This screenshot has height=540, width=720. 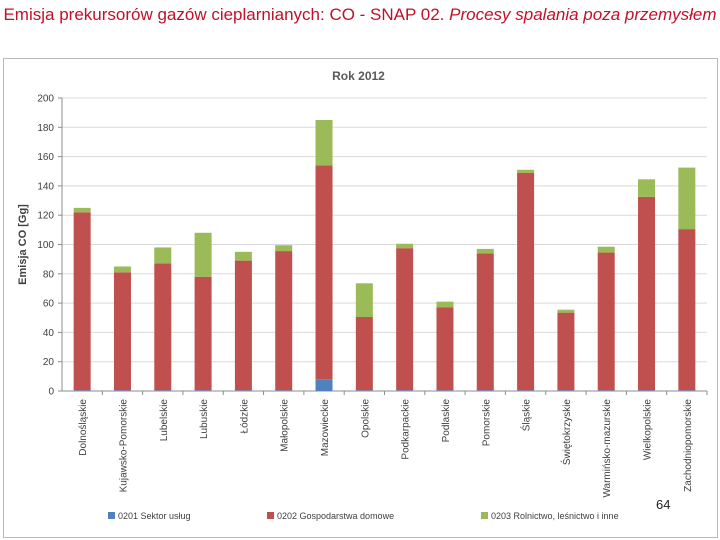 I want to click on y-axis-label: Emisja CO [Gg], so click(x=23, y=244).